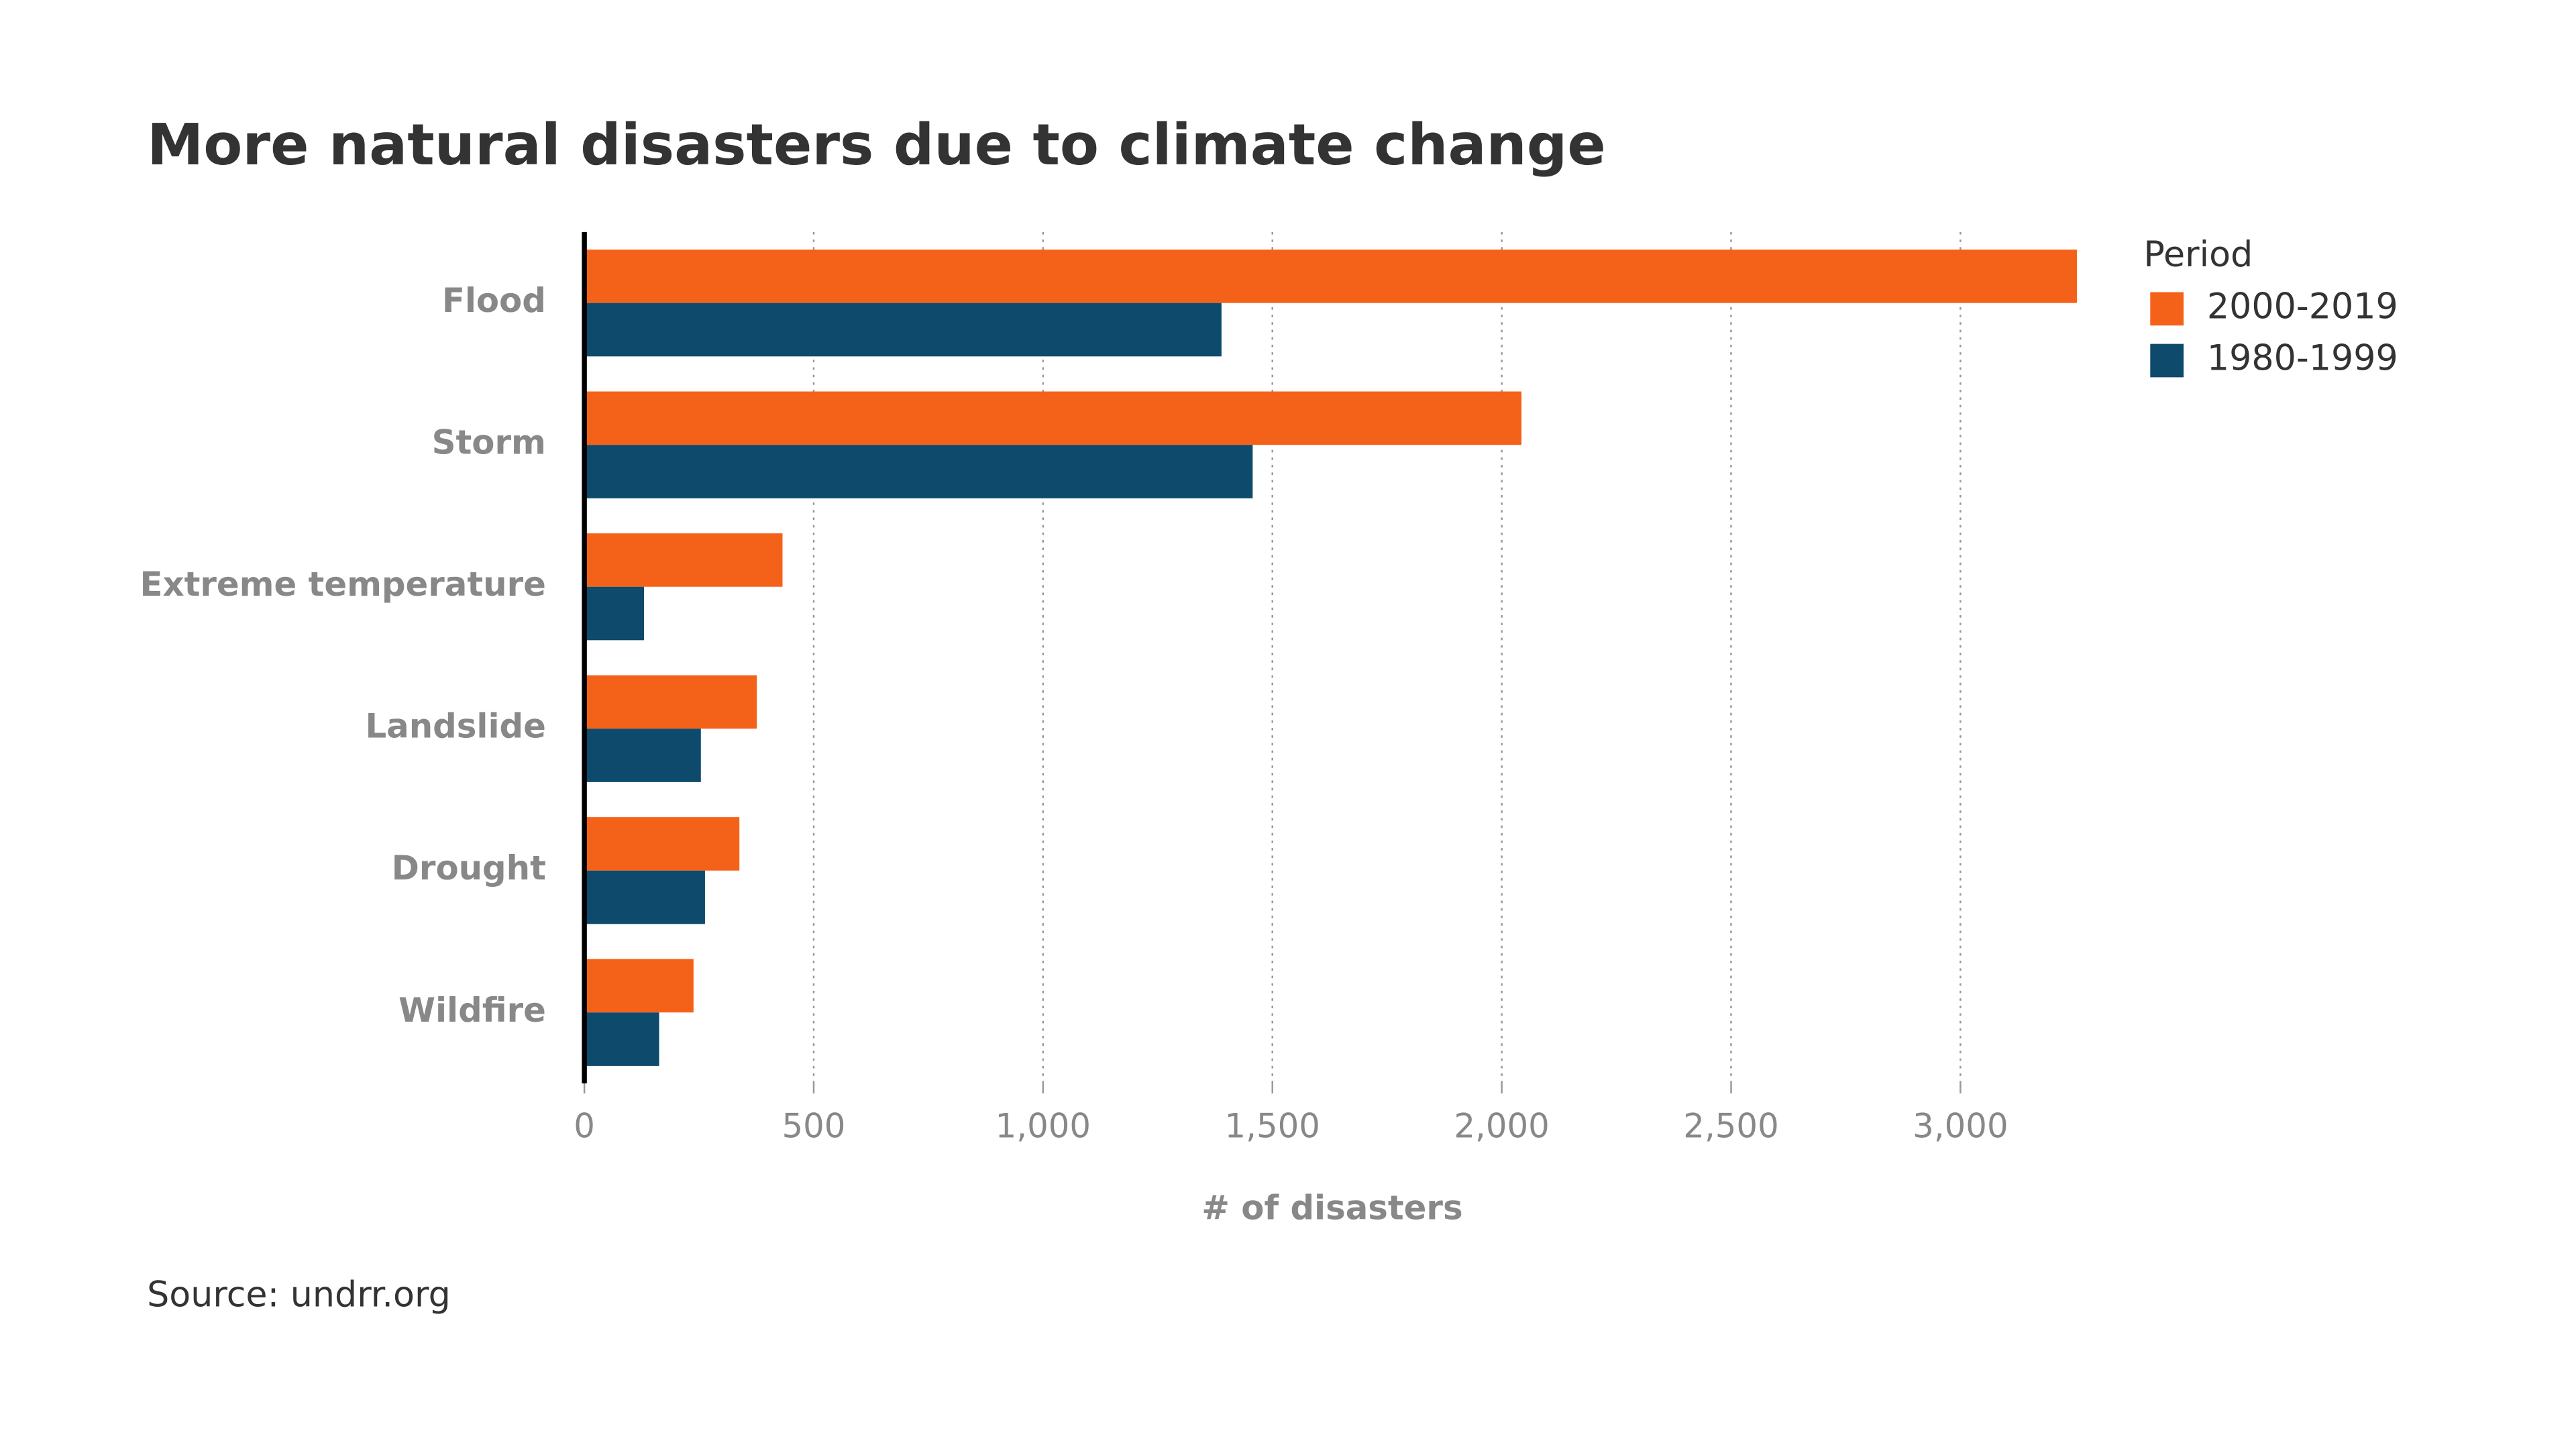  What do you see at coordinates (299, 1295) in the screenshot?
I see `source: Source: undrr.org` at bounding box center [299, 1295].